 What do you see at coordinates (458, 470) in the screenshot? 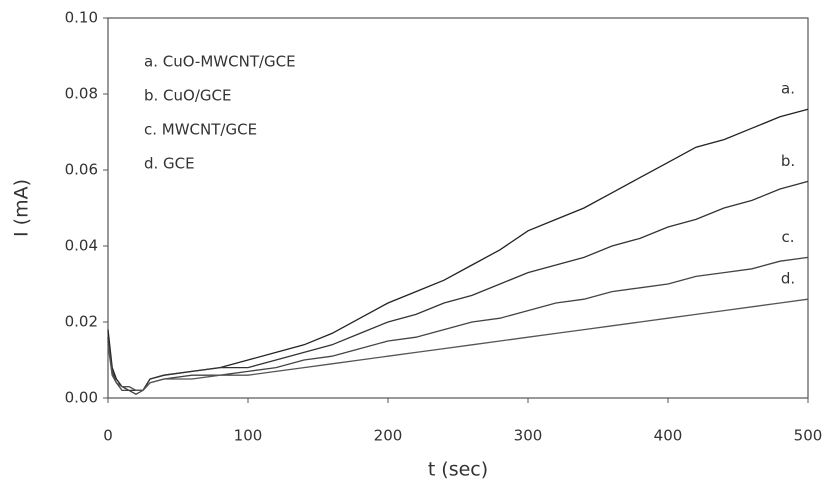
I see `x-axis-title: t (sec)` at bounding box center [458, 470].